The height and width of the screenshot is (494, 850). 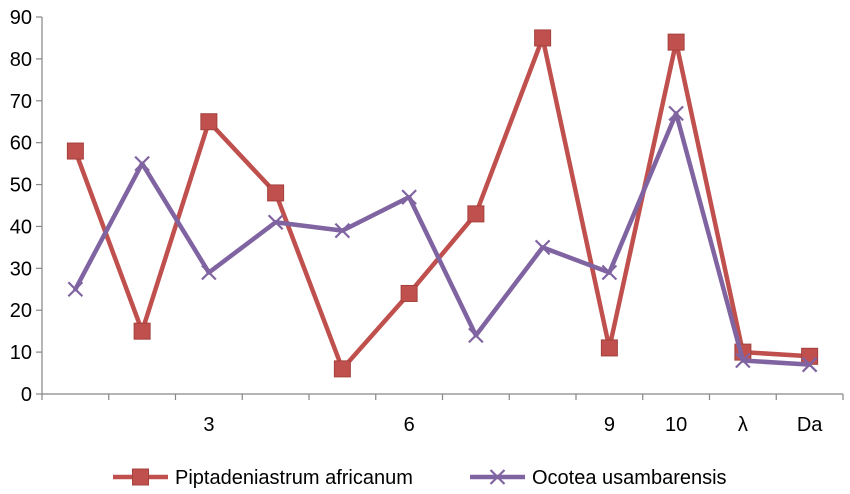 What do you see at coordinates (609, 425) in the screenshot?
I see `x-tick-label: 9` at bounding box center [609, 425].